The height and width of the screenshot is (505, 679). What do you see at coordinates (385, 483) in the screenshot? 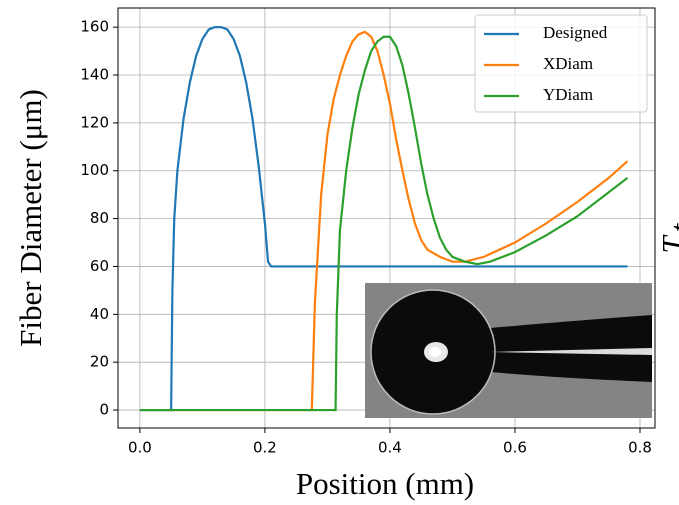
I see `x-axis-label: Position (mm)` at bounding box center [385, 483].